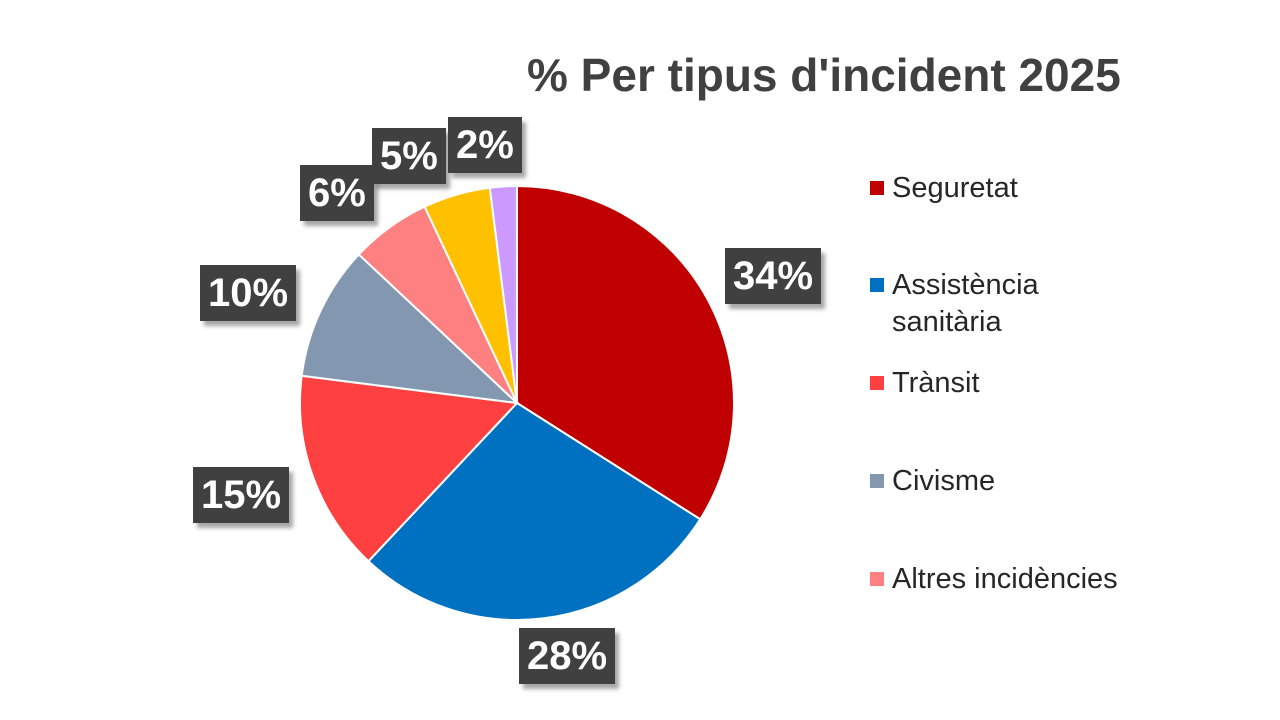  What do you see at coordinates (944, 481) in the screenshot?
I see `legend-label-civisme: Civisme` at bounding box center [944, 481].